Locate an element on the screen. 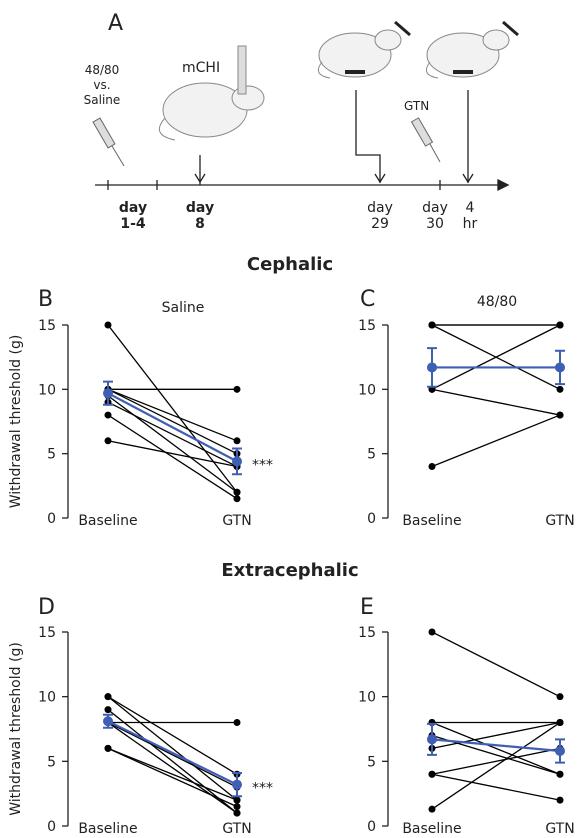  panel-label: C is located at coordinates (367, 299).